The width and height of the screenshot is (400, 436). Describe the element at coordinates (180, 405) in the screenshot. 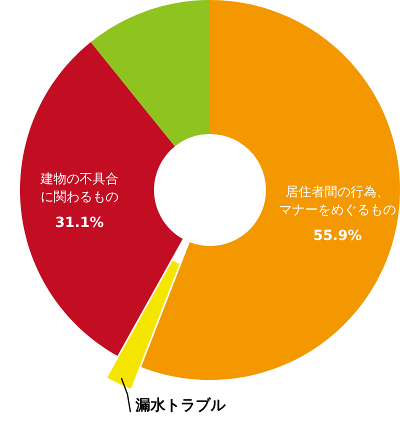

I see `slice-label: 漏水トラブル` at that location.